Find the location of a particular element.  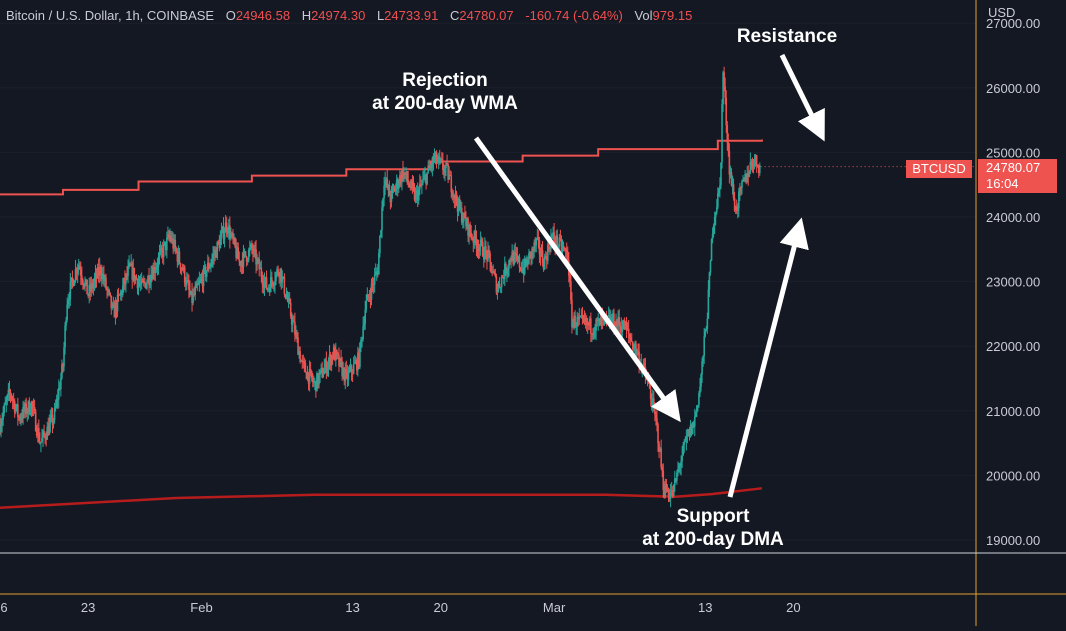

wma-200-line is located at coordinates (381, 167).